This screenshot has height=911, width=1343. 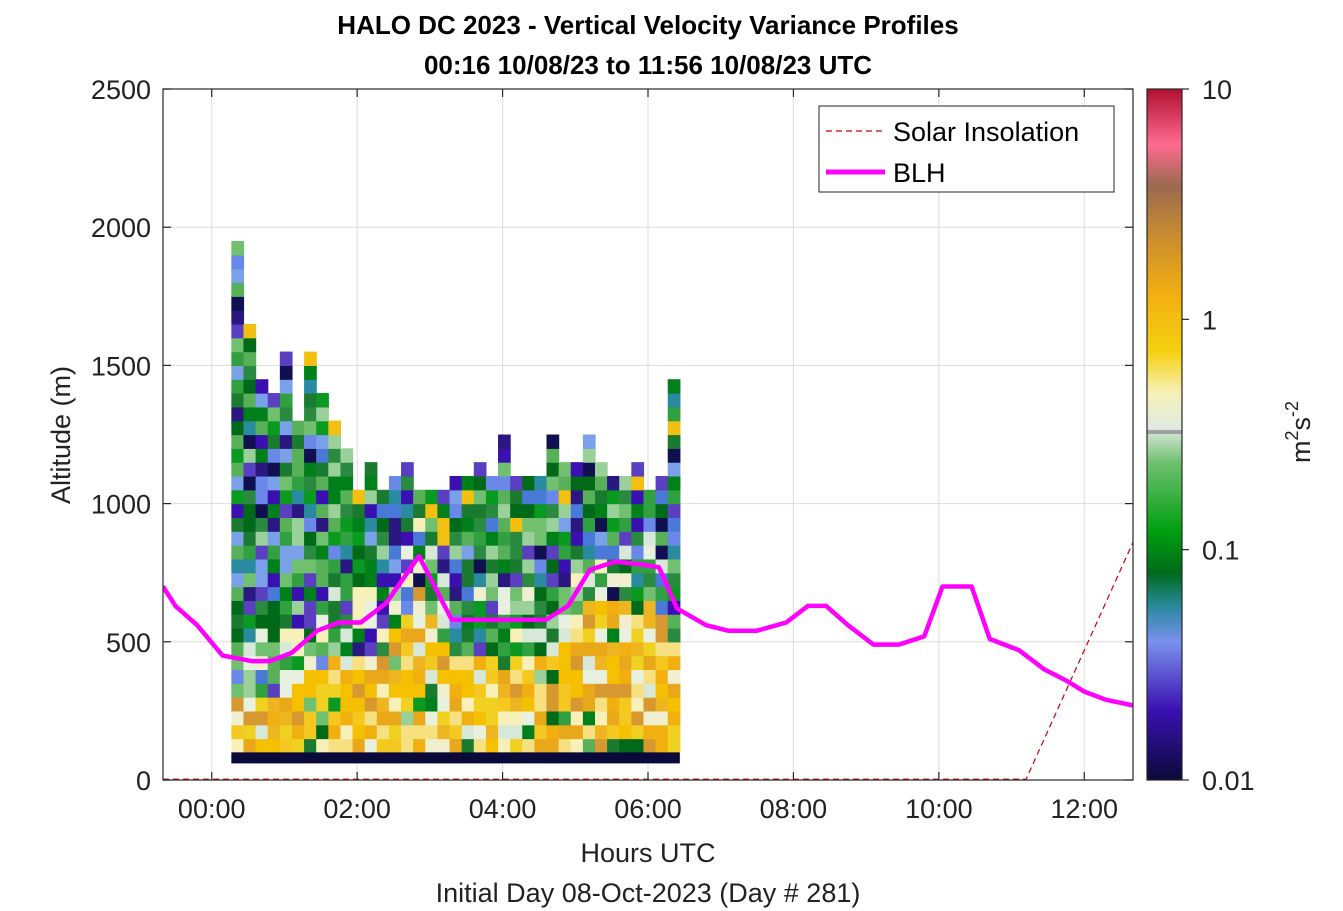 I want to click on y-axis-label: Altitude (m), so click(x=61, y=435).